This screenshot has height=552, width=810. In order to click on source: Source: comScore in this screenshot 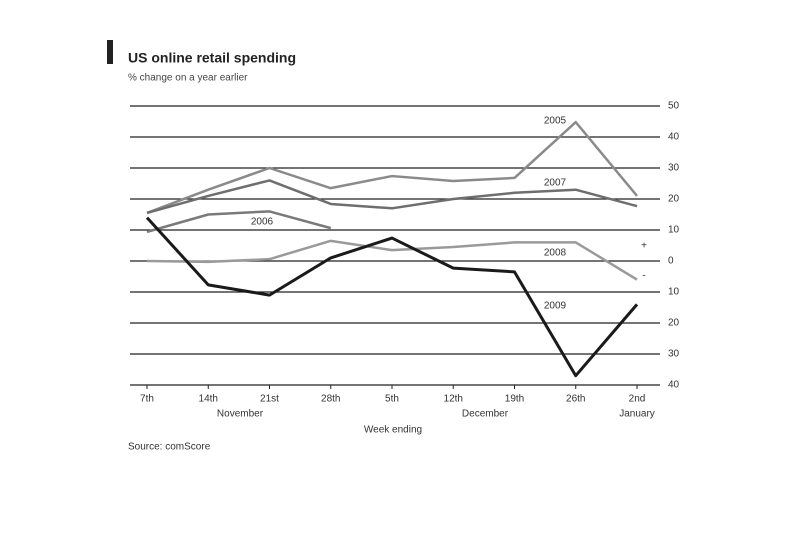, I will do `click(169, 447)`.